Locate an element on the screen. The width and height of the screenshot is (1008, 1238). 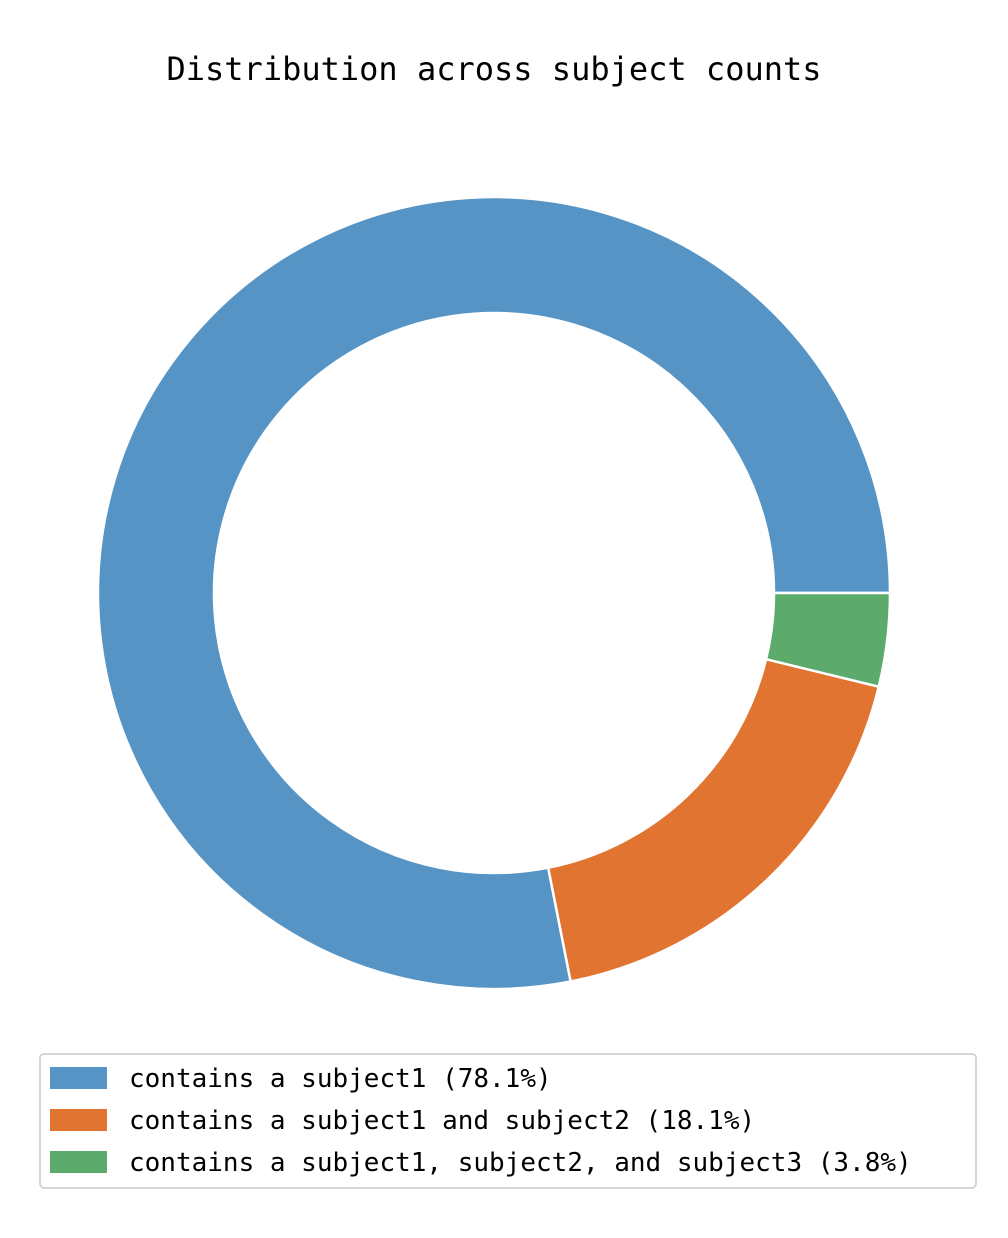
legend-frame is located at coordinates (508, 1121).